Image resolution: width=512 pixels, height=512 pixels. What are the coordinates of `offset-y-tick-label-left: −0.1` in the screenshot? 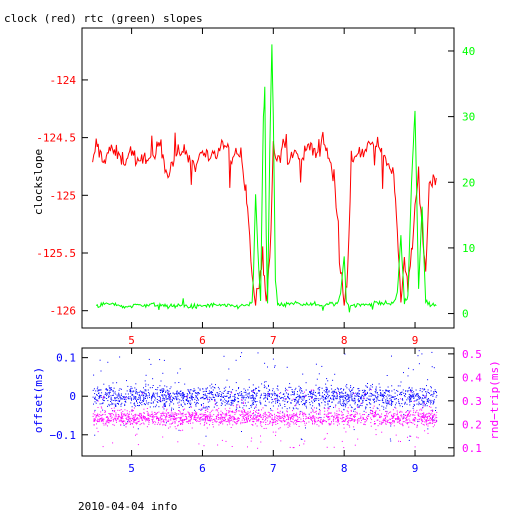 It's located at (63, 435).